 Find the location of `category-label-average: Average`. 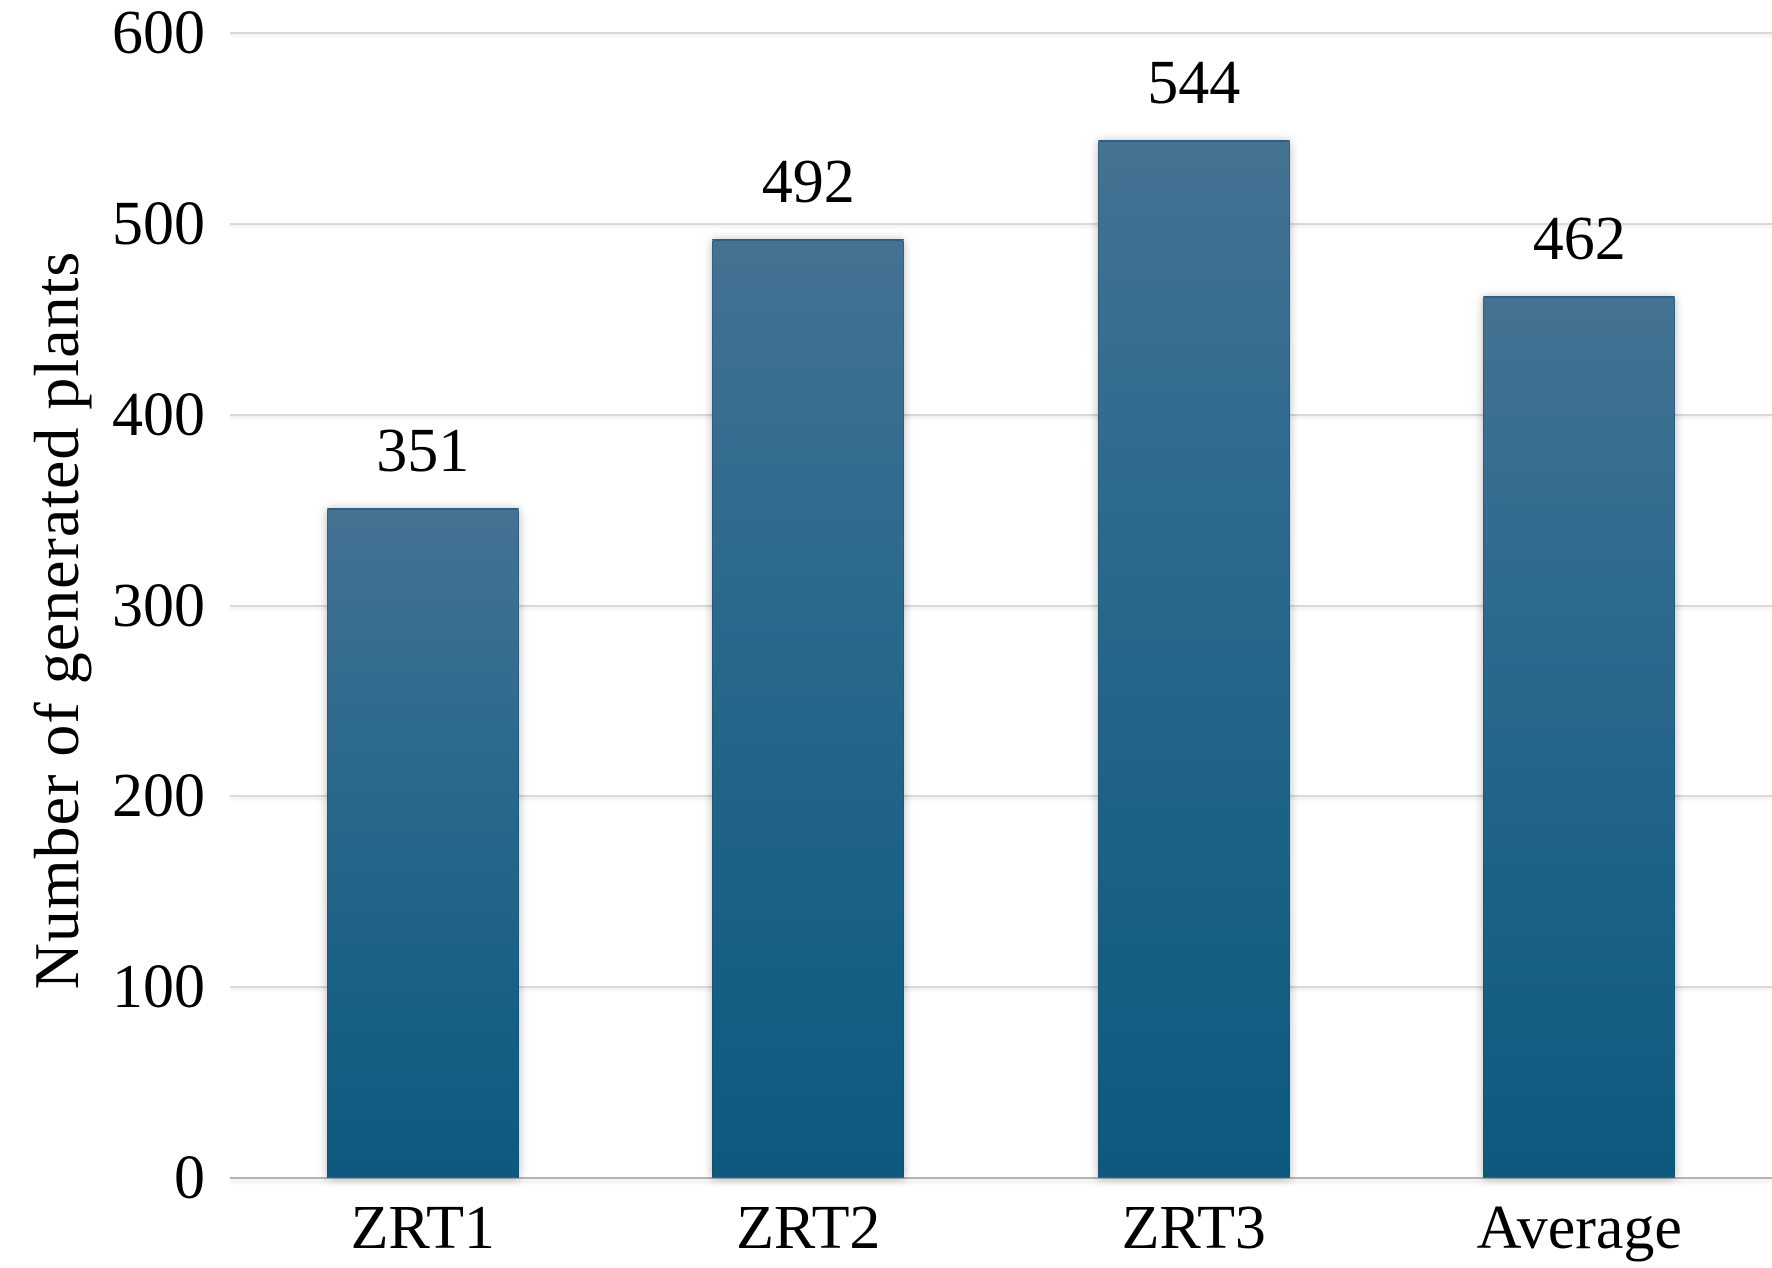

category-label-average: Average is located at coordinates (1579, 1228).